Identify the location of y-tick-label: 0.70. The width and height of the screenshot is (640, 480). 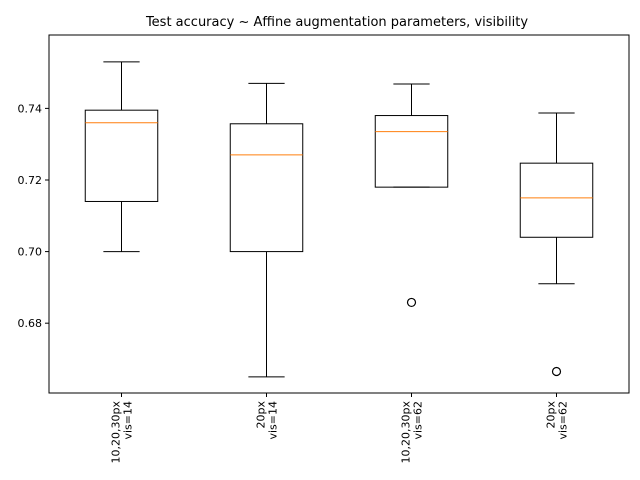
(30, 252).